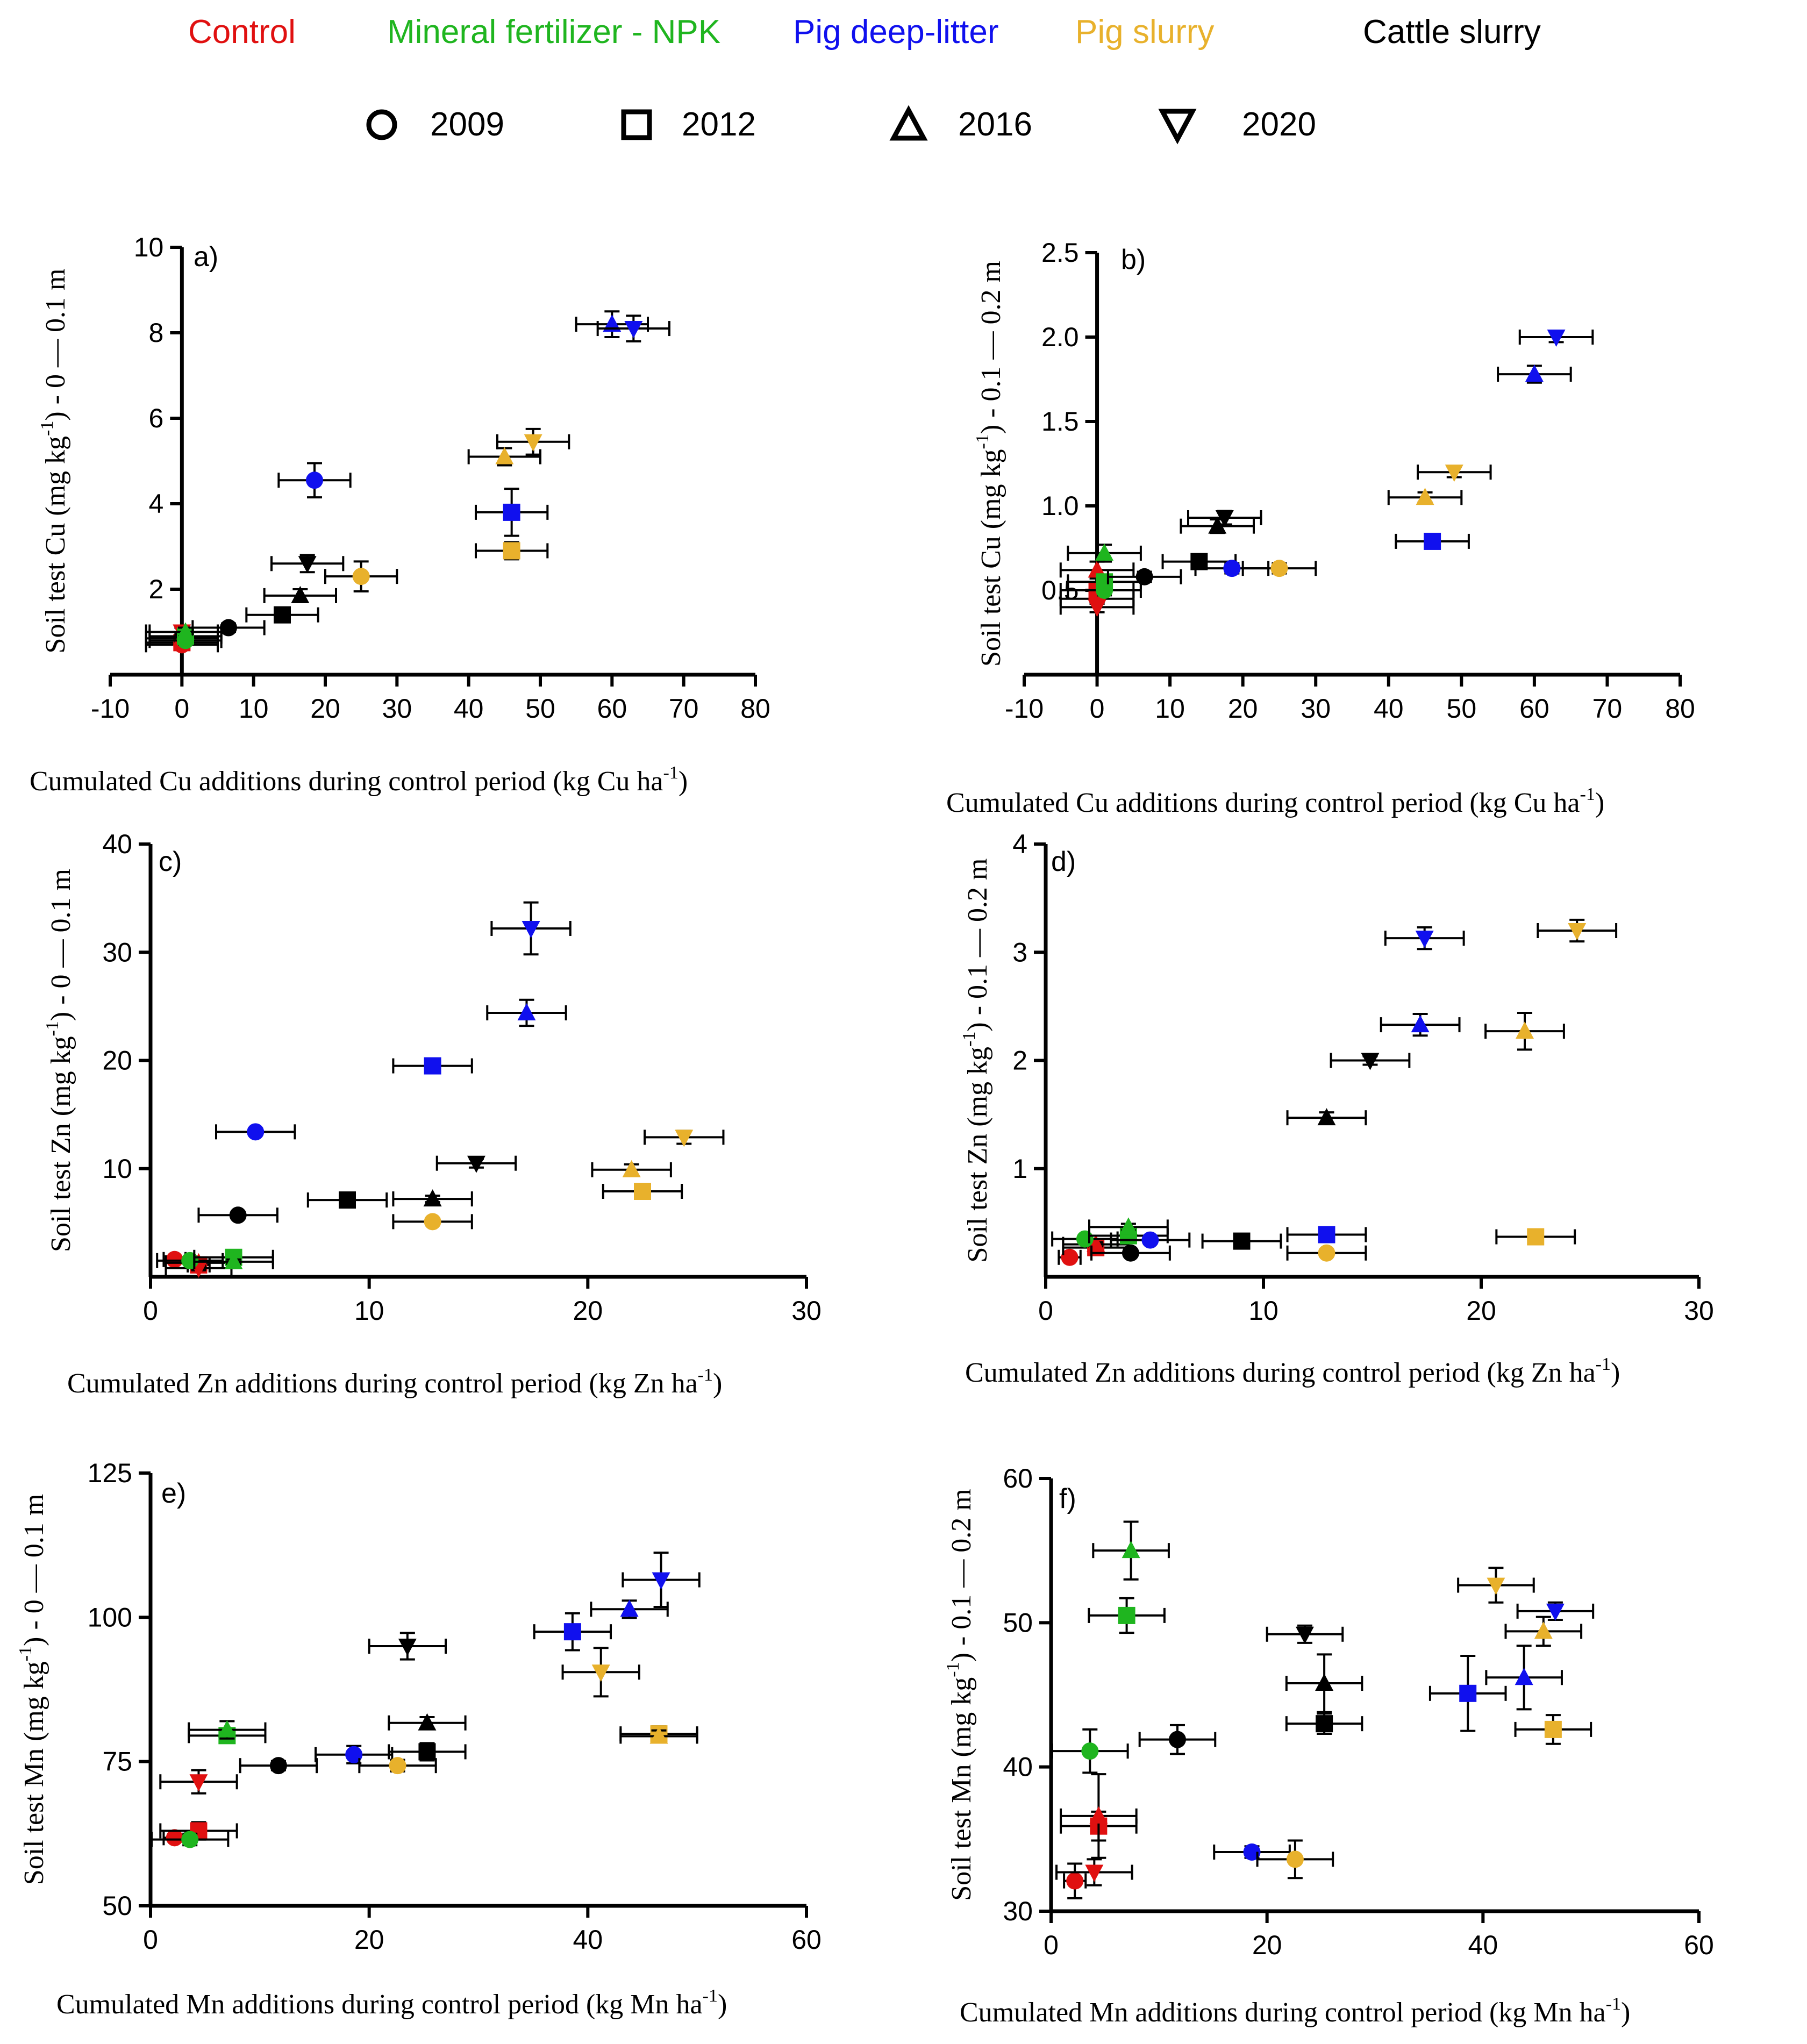  I want to click on legend-pig-deep-litter: Pig deep-litter, so click(896, 32).